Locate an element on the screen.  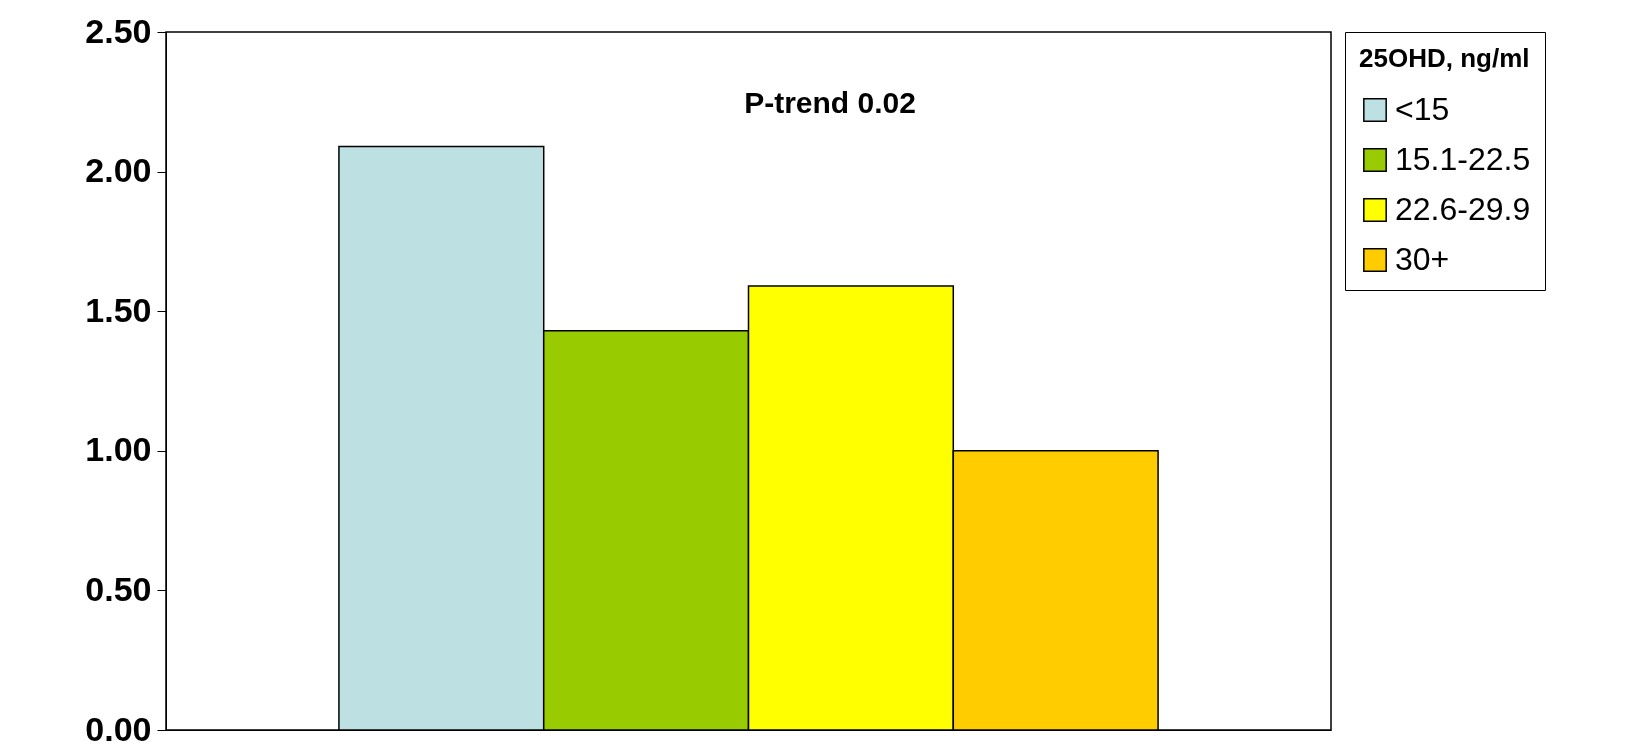
legend-title: 25OHD, ng/ml is located at coordinates (1444, 58).